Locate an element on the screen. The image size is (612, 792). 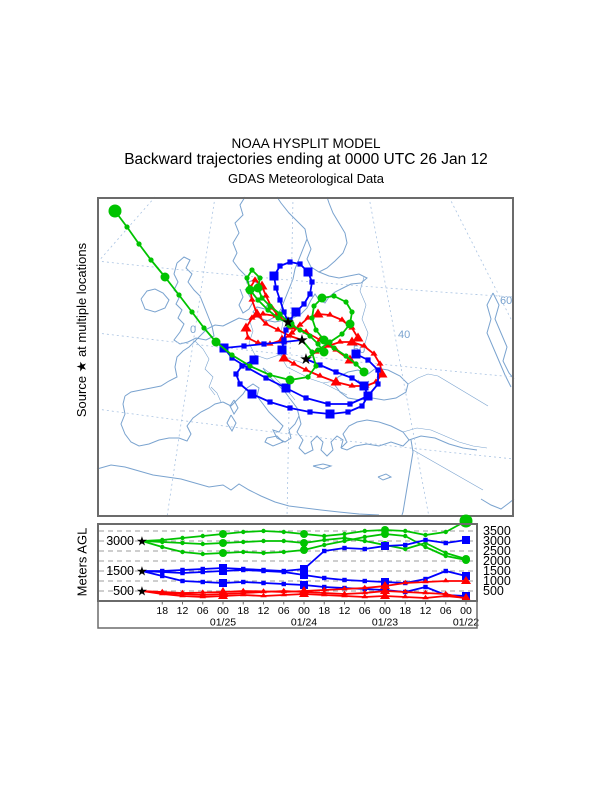
time-label-frame is located at coordinates (287, 614).